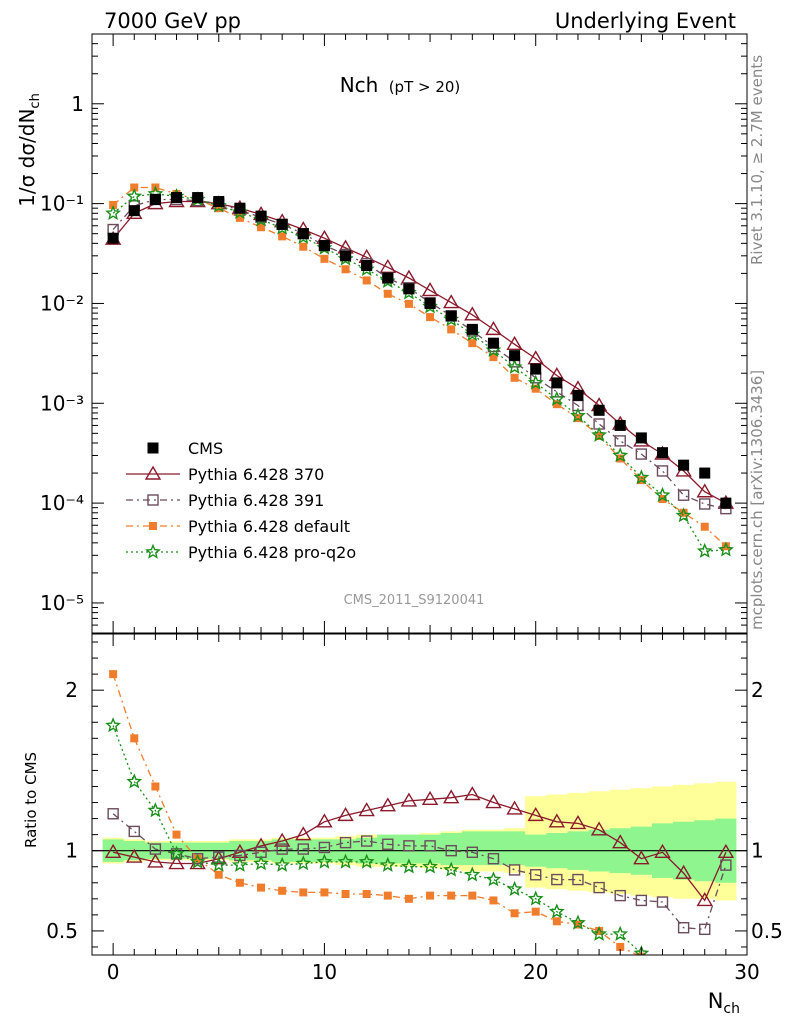 The width and height of the screenshot is (786, 1028). Describe the element at coordinates (77, 104) in the screenshot. I see `top-y-tick-label: 1` at that location.